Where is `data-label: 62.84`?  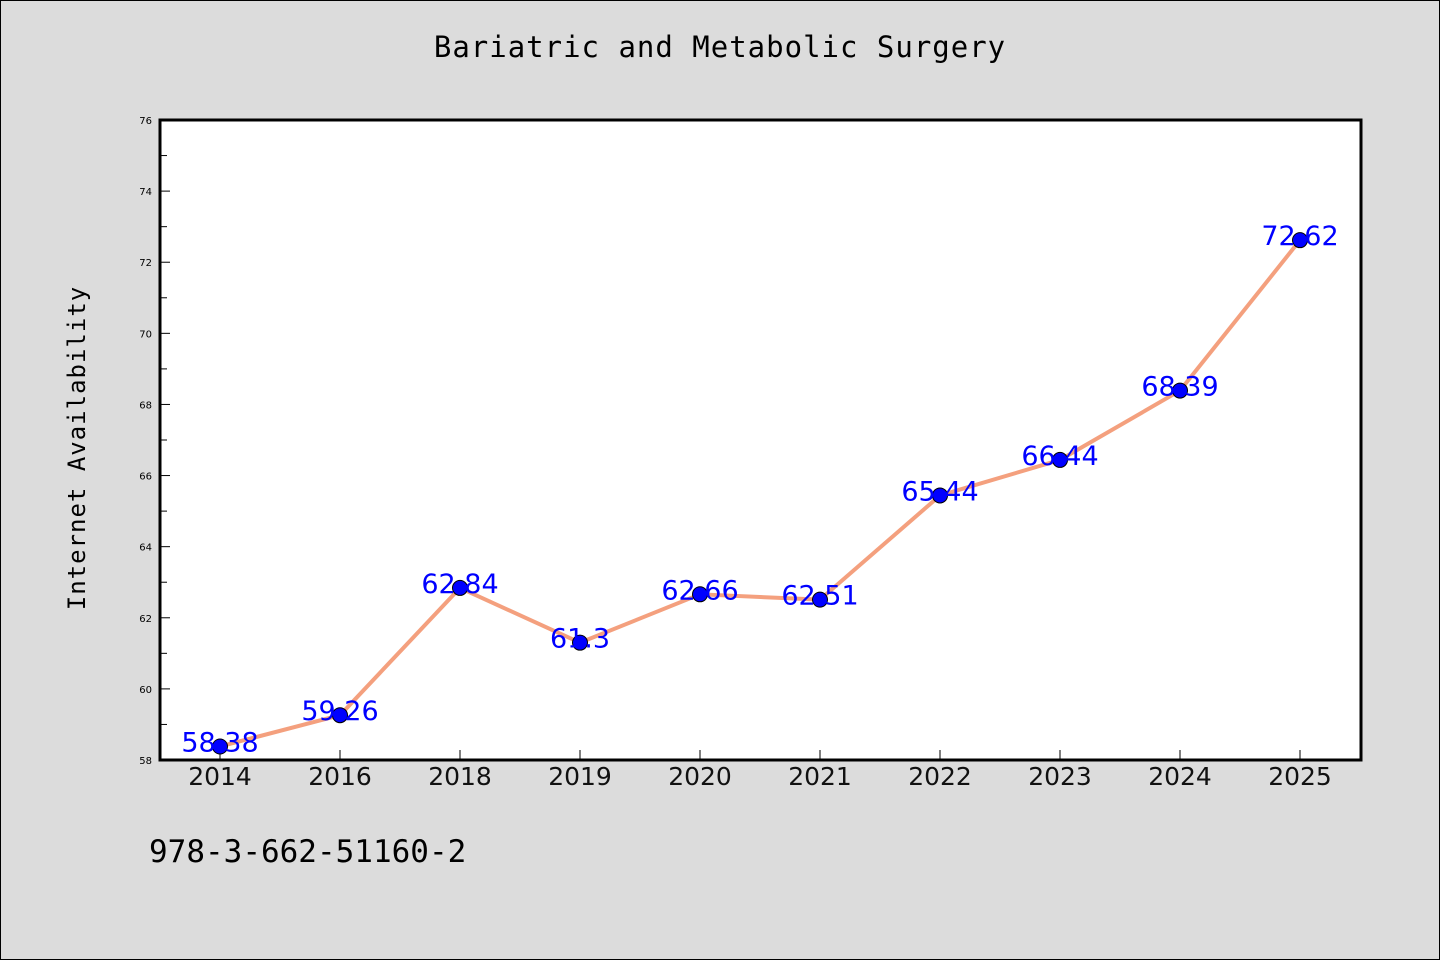 data-label: 62.84 is located at coordinates (459, 584).